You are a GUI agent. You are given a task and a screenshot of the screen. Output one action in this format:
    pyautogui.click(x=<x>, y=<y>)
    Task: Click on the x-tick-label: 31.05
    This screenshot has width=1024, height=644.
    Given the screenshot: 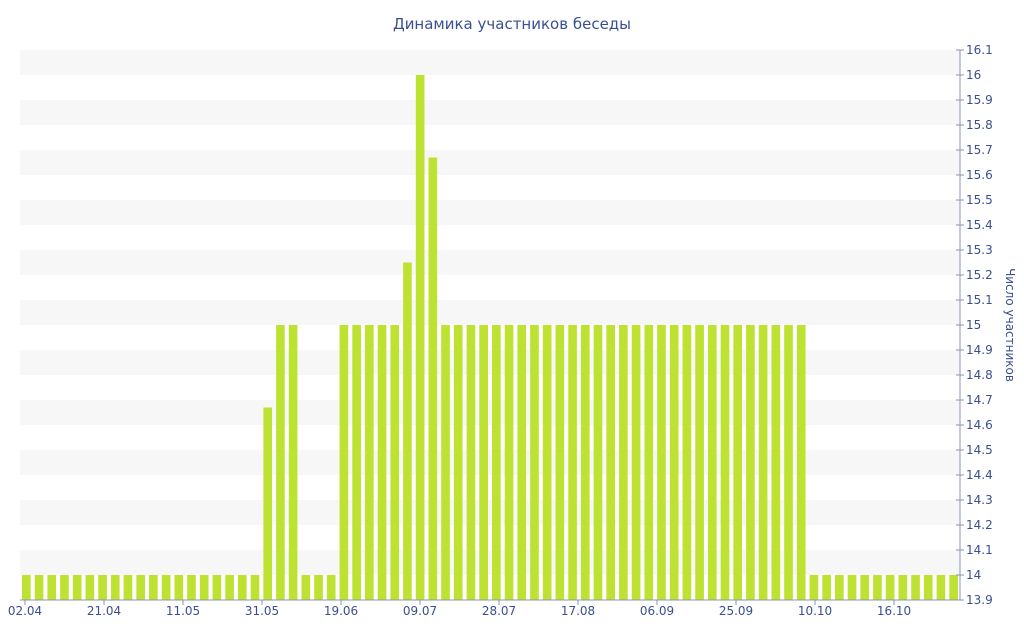 What is the action you would take?
    pyautogui.click(x=262, y=611)
    